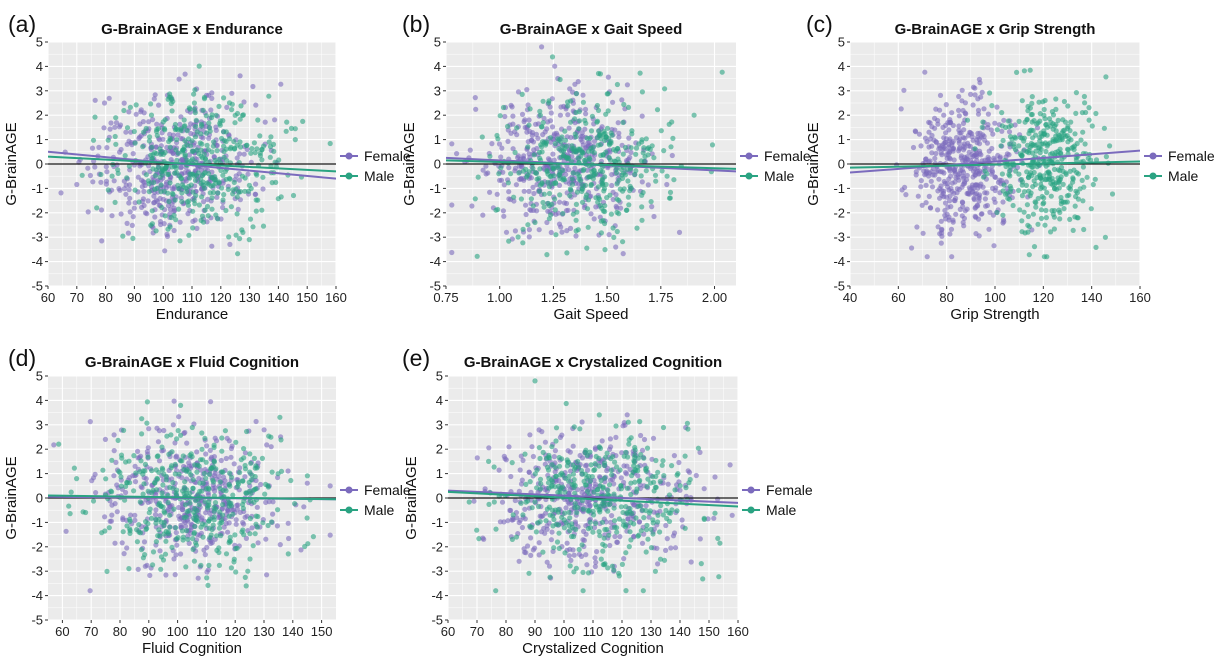 The image size is (1220, 658). I want to click on x-tick-label: 1.00, so click(499, 297).